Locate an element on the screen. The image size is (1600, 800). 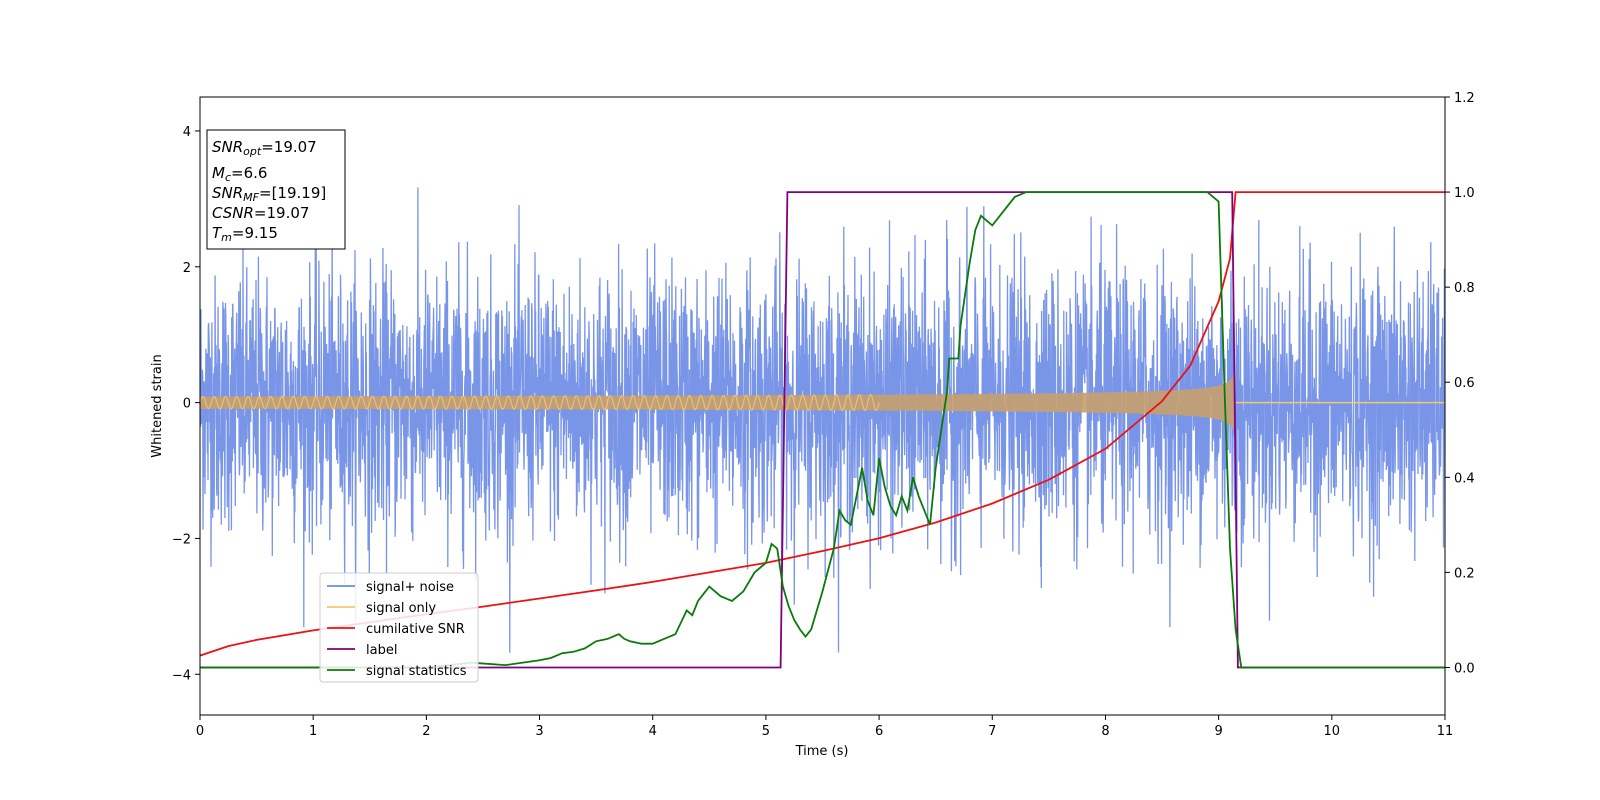
annotation-csnr: CSNR=19.07 is located at coordinates (260, 213).